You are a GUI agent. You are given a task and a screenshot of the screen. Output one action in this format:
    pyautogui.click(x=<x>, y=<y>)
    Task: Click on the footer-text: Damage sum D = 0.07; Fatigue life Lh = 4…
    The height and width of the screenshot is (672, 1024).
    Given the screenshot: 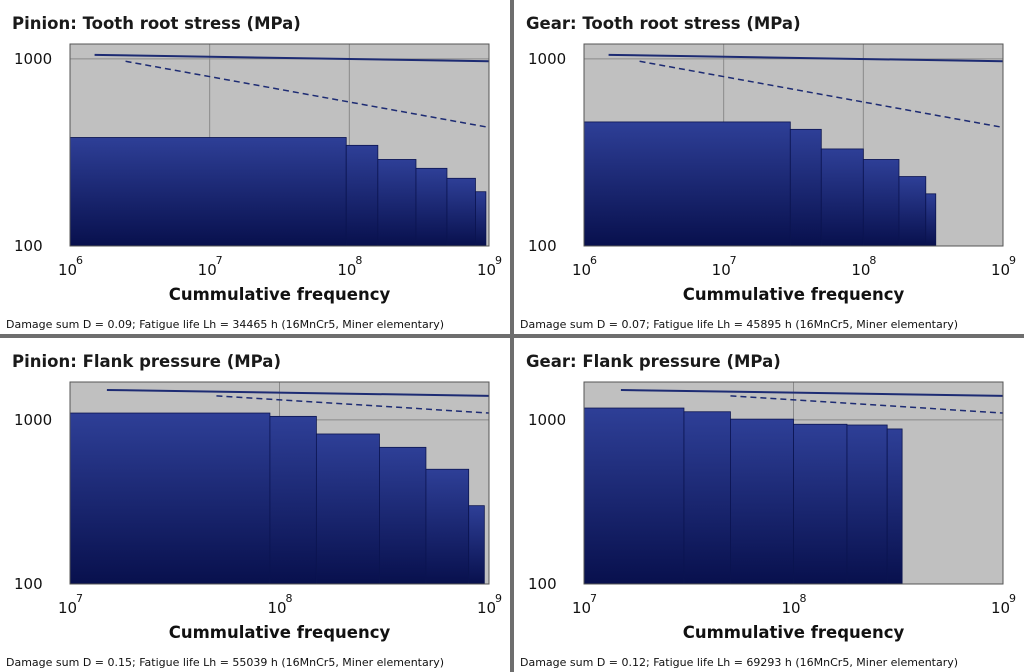 What is the action you would take?
    pyautogui.click(x=739, y=324)
    